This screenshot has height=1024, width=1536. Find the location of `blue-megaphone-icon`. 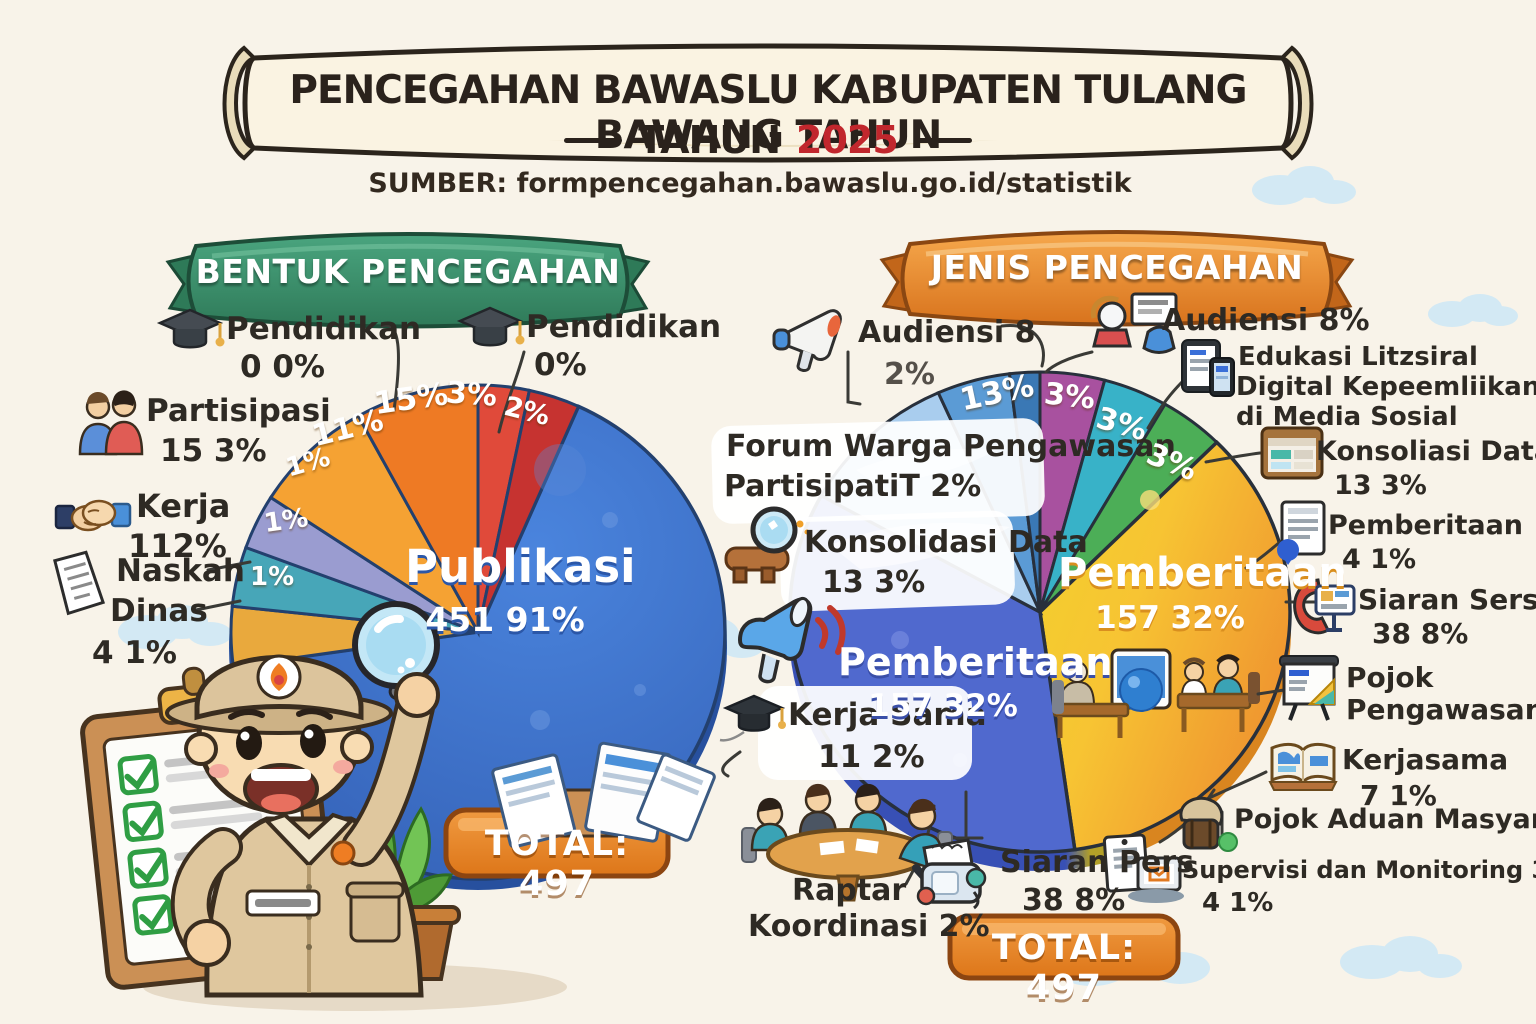

blue-megaphone-icon is located at coordinates (791, 640).